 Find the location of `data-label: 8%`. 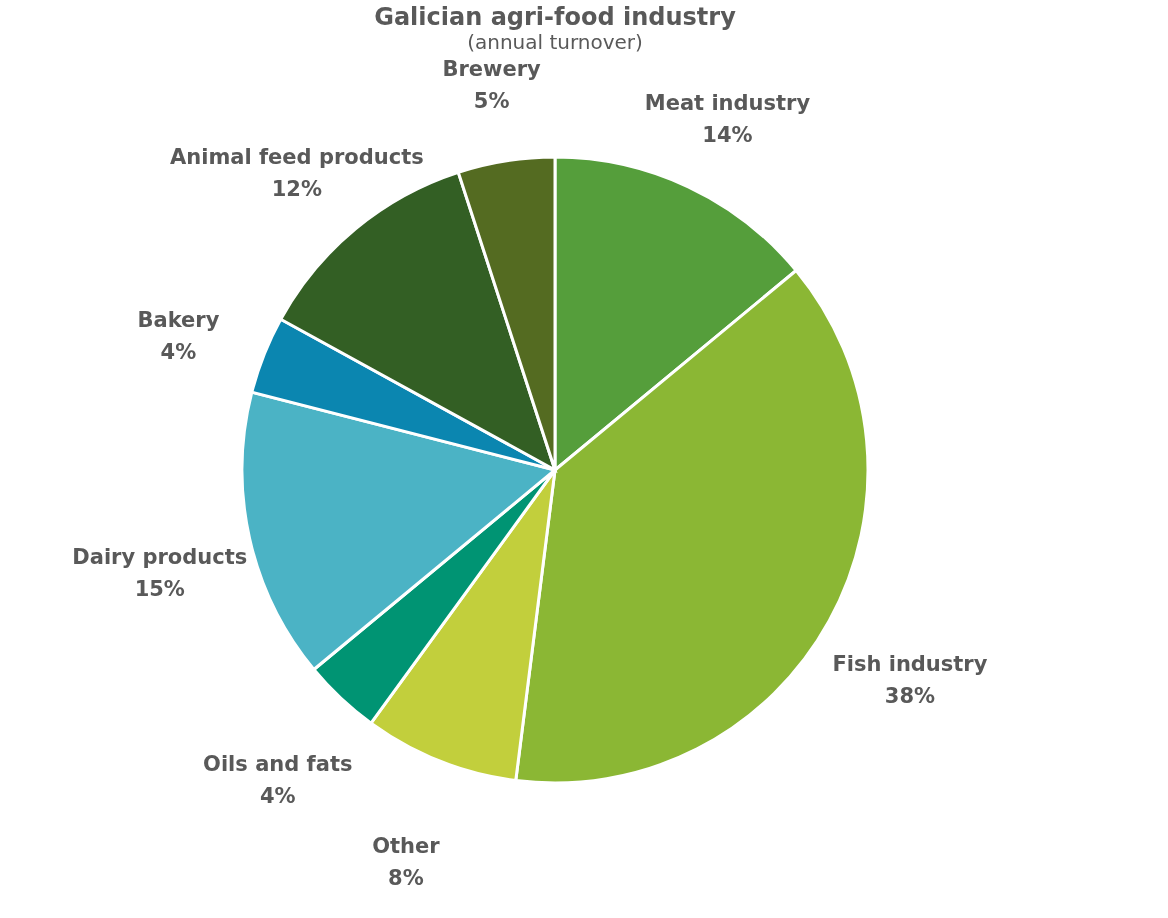

data-label: 8% is located at coordinates (406, 877).